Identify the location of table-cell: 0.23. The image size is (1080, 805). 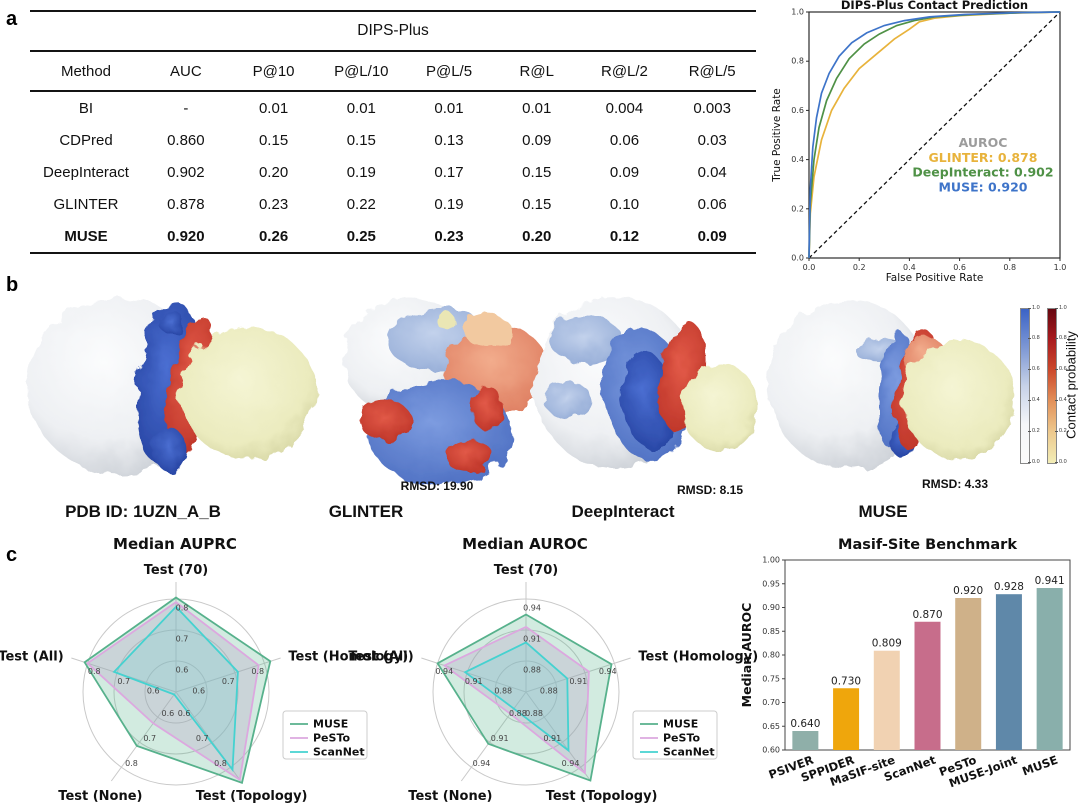
(273, 204).